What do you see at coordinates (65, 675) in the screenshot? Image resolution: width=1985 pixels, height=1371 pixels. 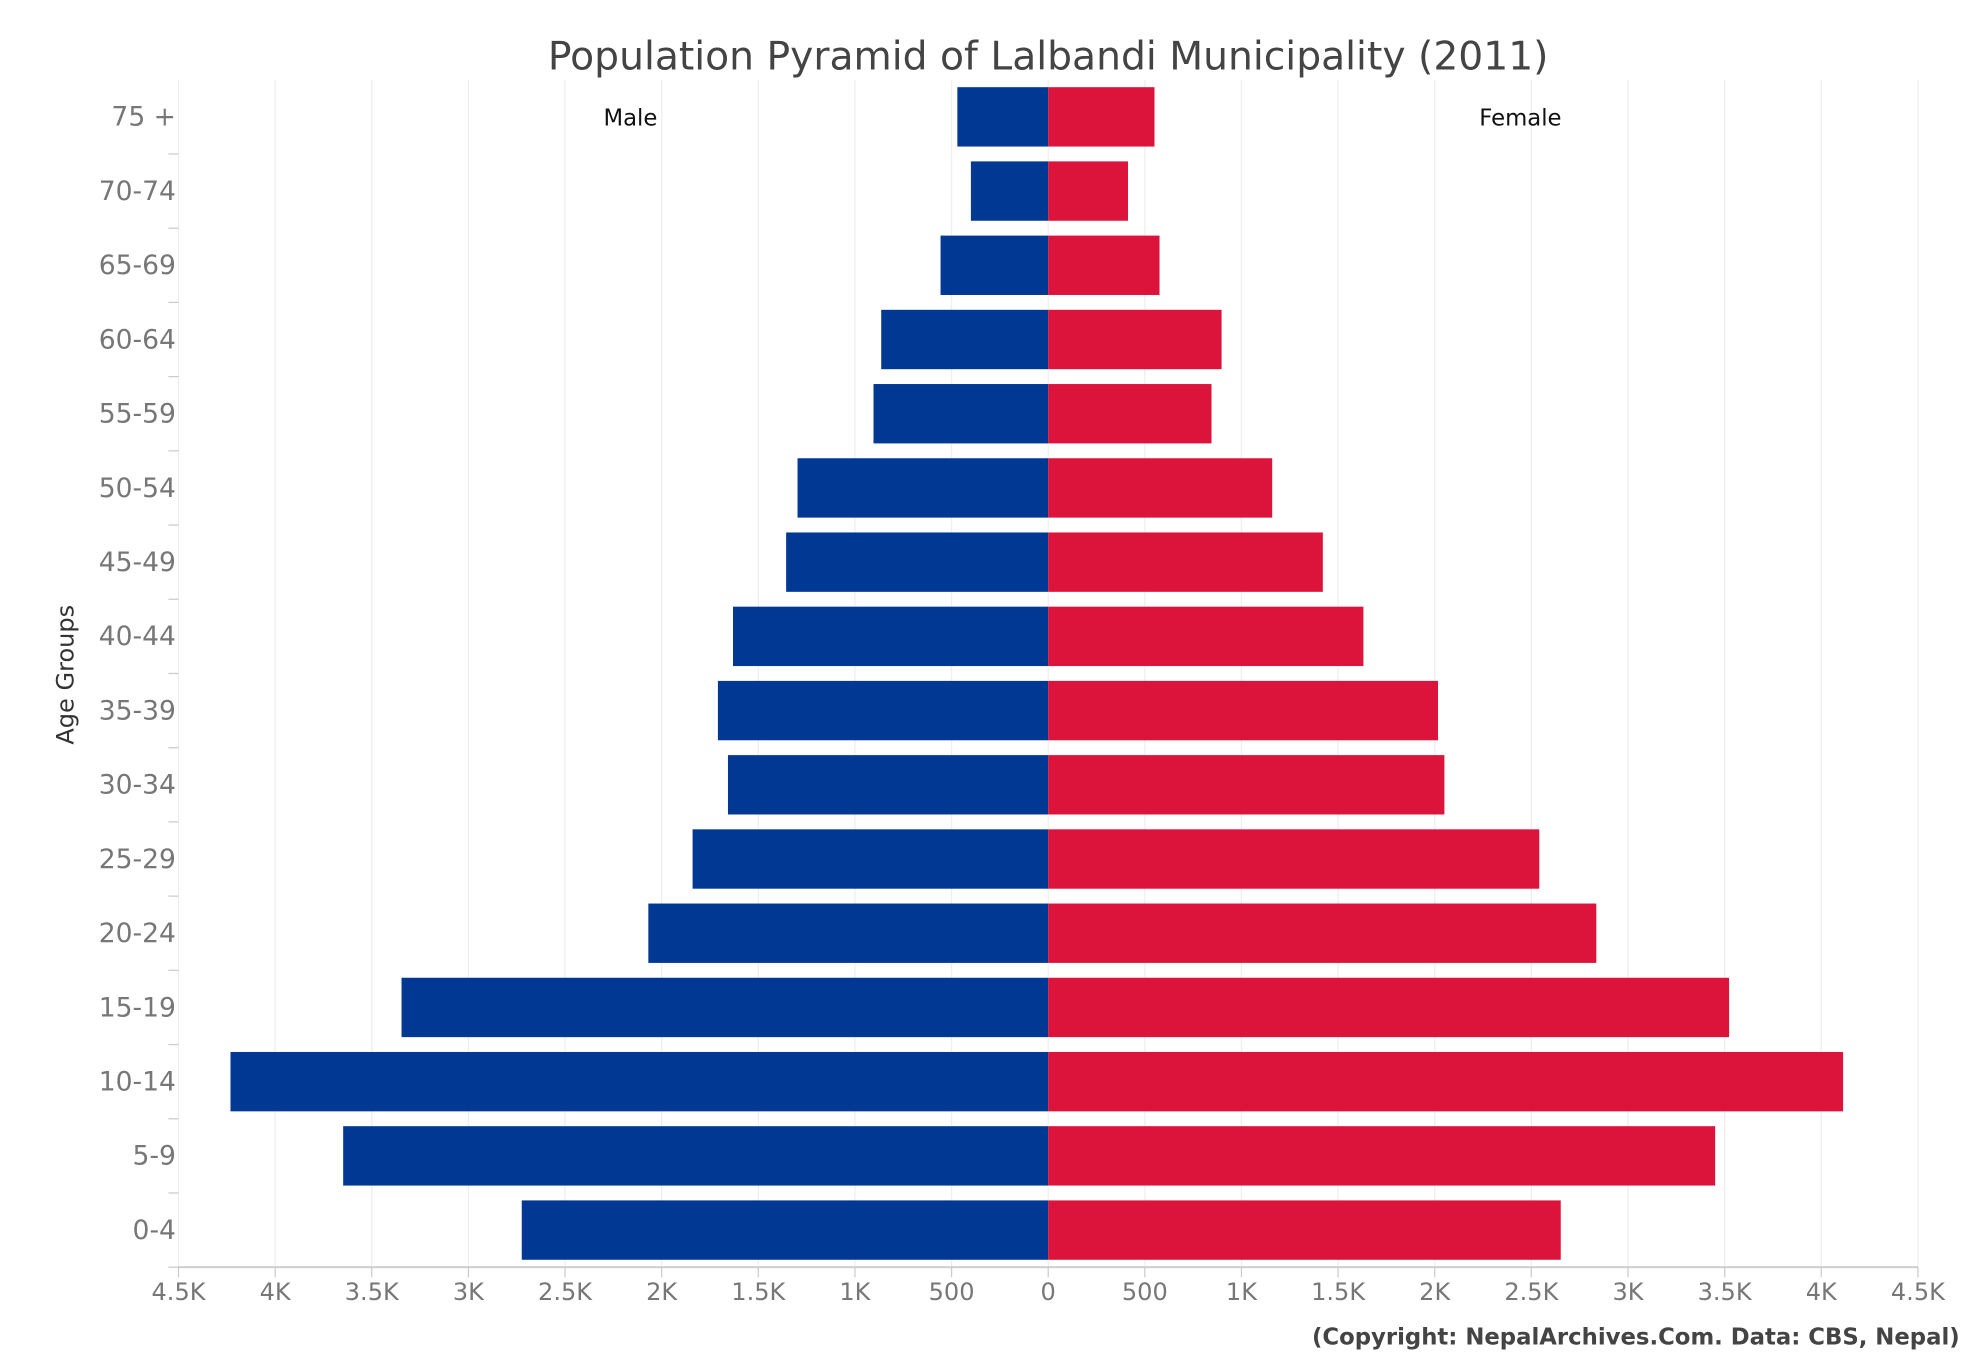 I see `y-axis-label: Age Groups` at bounding box center [65, 675].